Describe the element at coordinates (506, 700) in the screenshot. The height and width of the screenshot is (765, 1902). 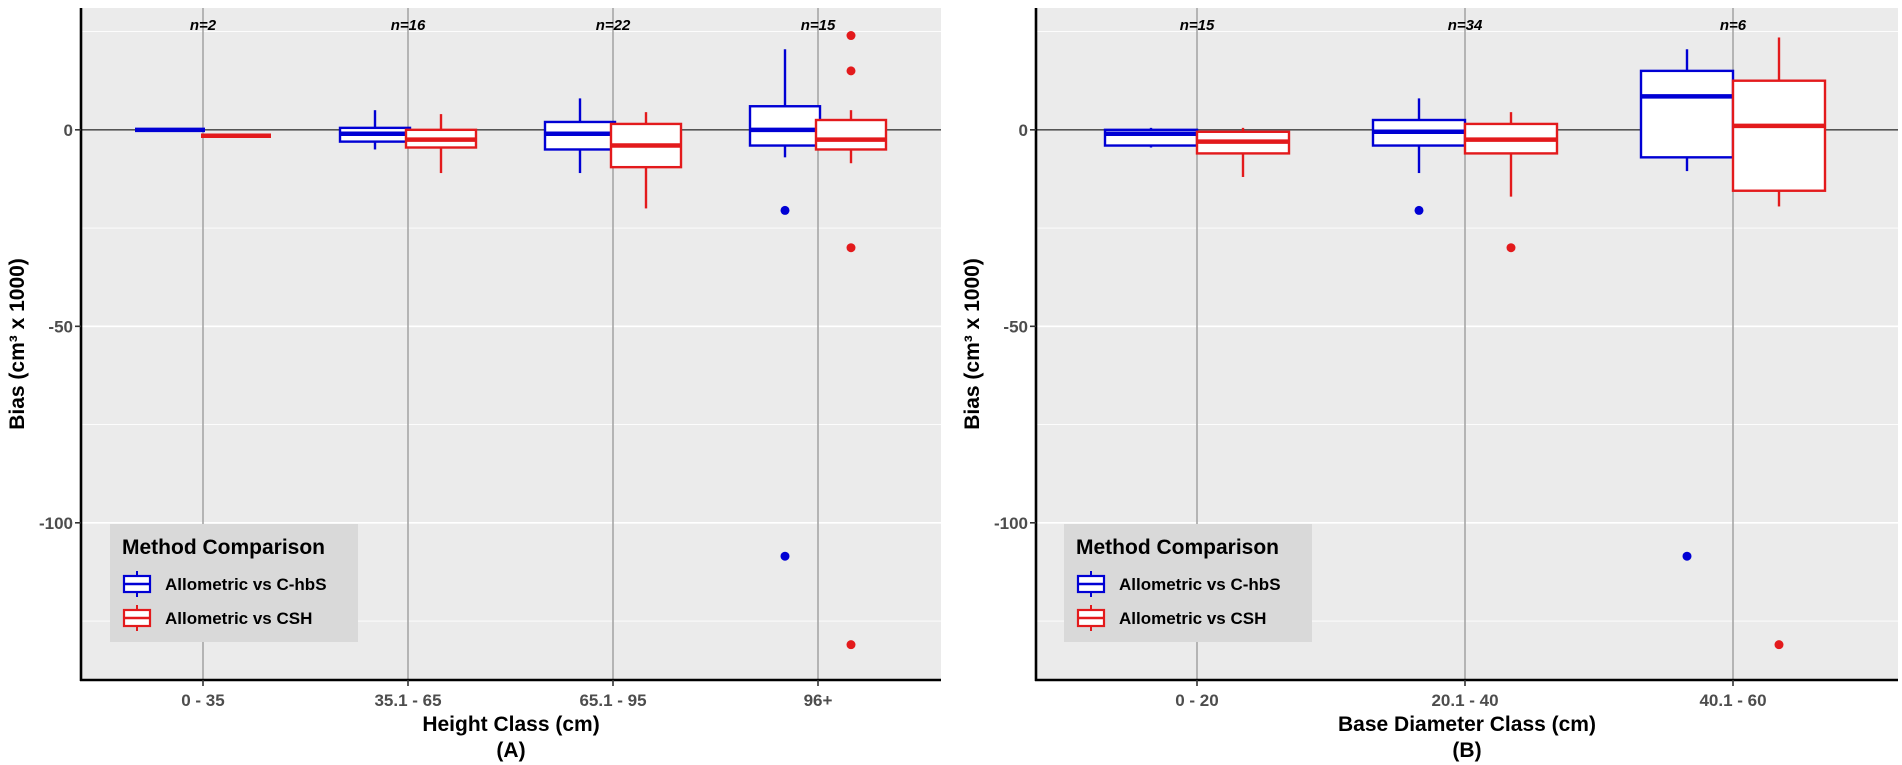
I see `x-tick-labels: 0 - 35 35.1 - 65 65.1 - 95 96+` at that location.